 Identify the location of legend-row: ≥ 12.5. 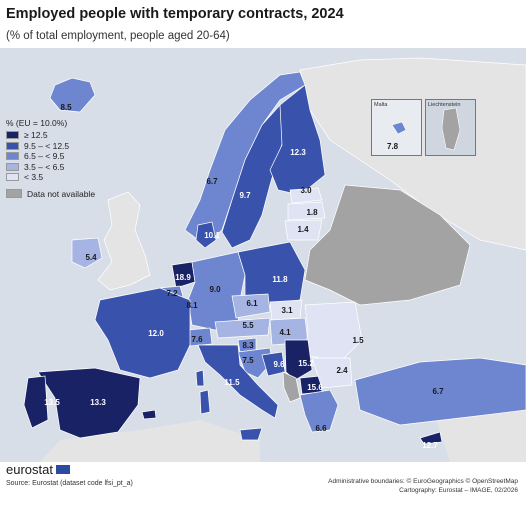
(50, 135).